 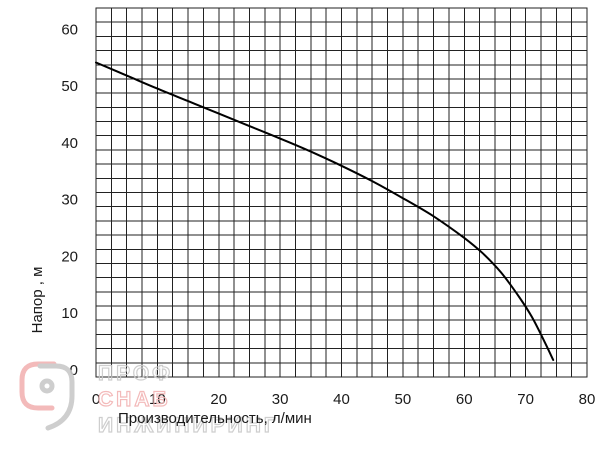 I want to click on logo-red-arc, so click(x=38, y=386).